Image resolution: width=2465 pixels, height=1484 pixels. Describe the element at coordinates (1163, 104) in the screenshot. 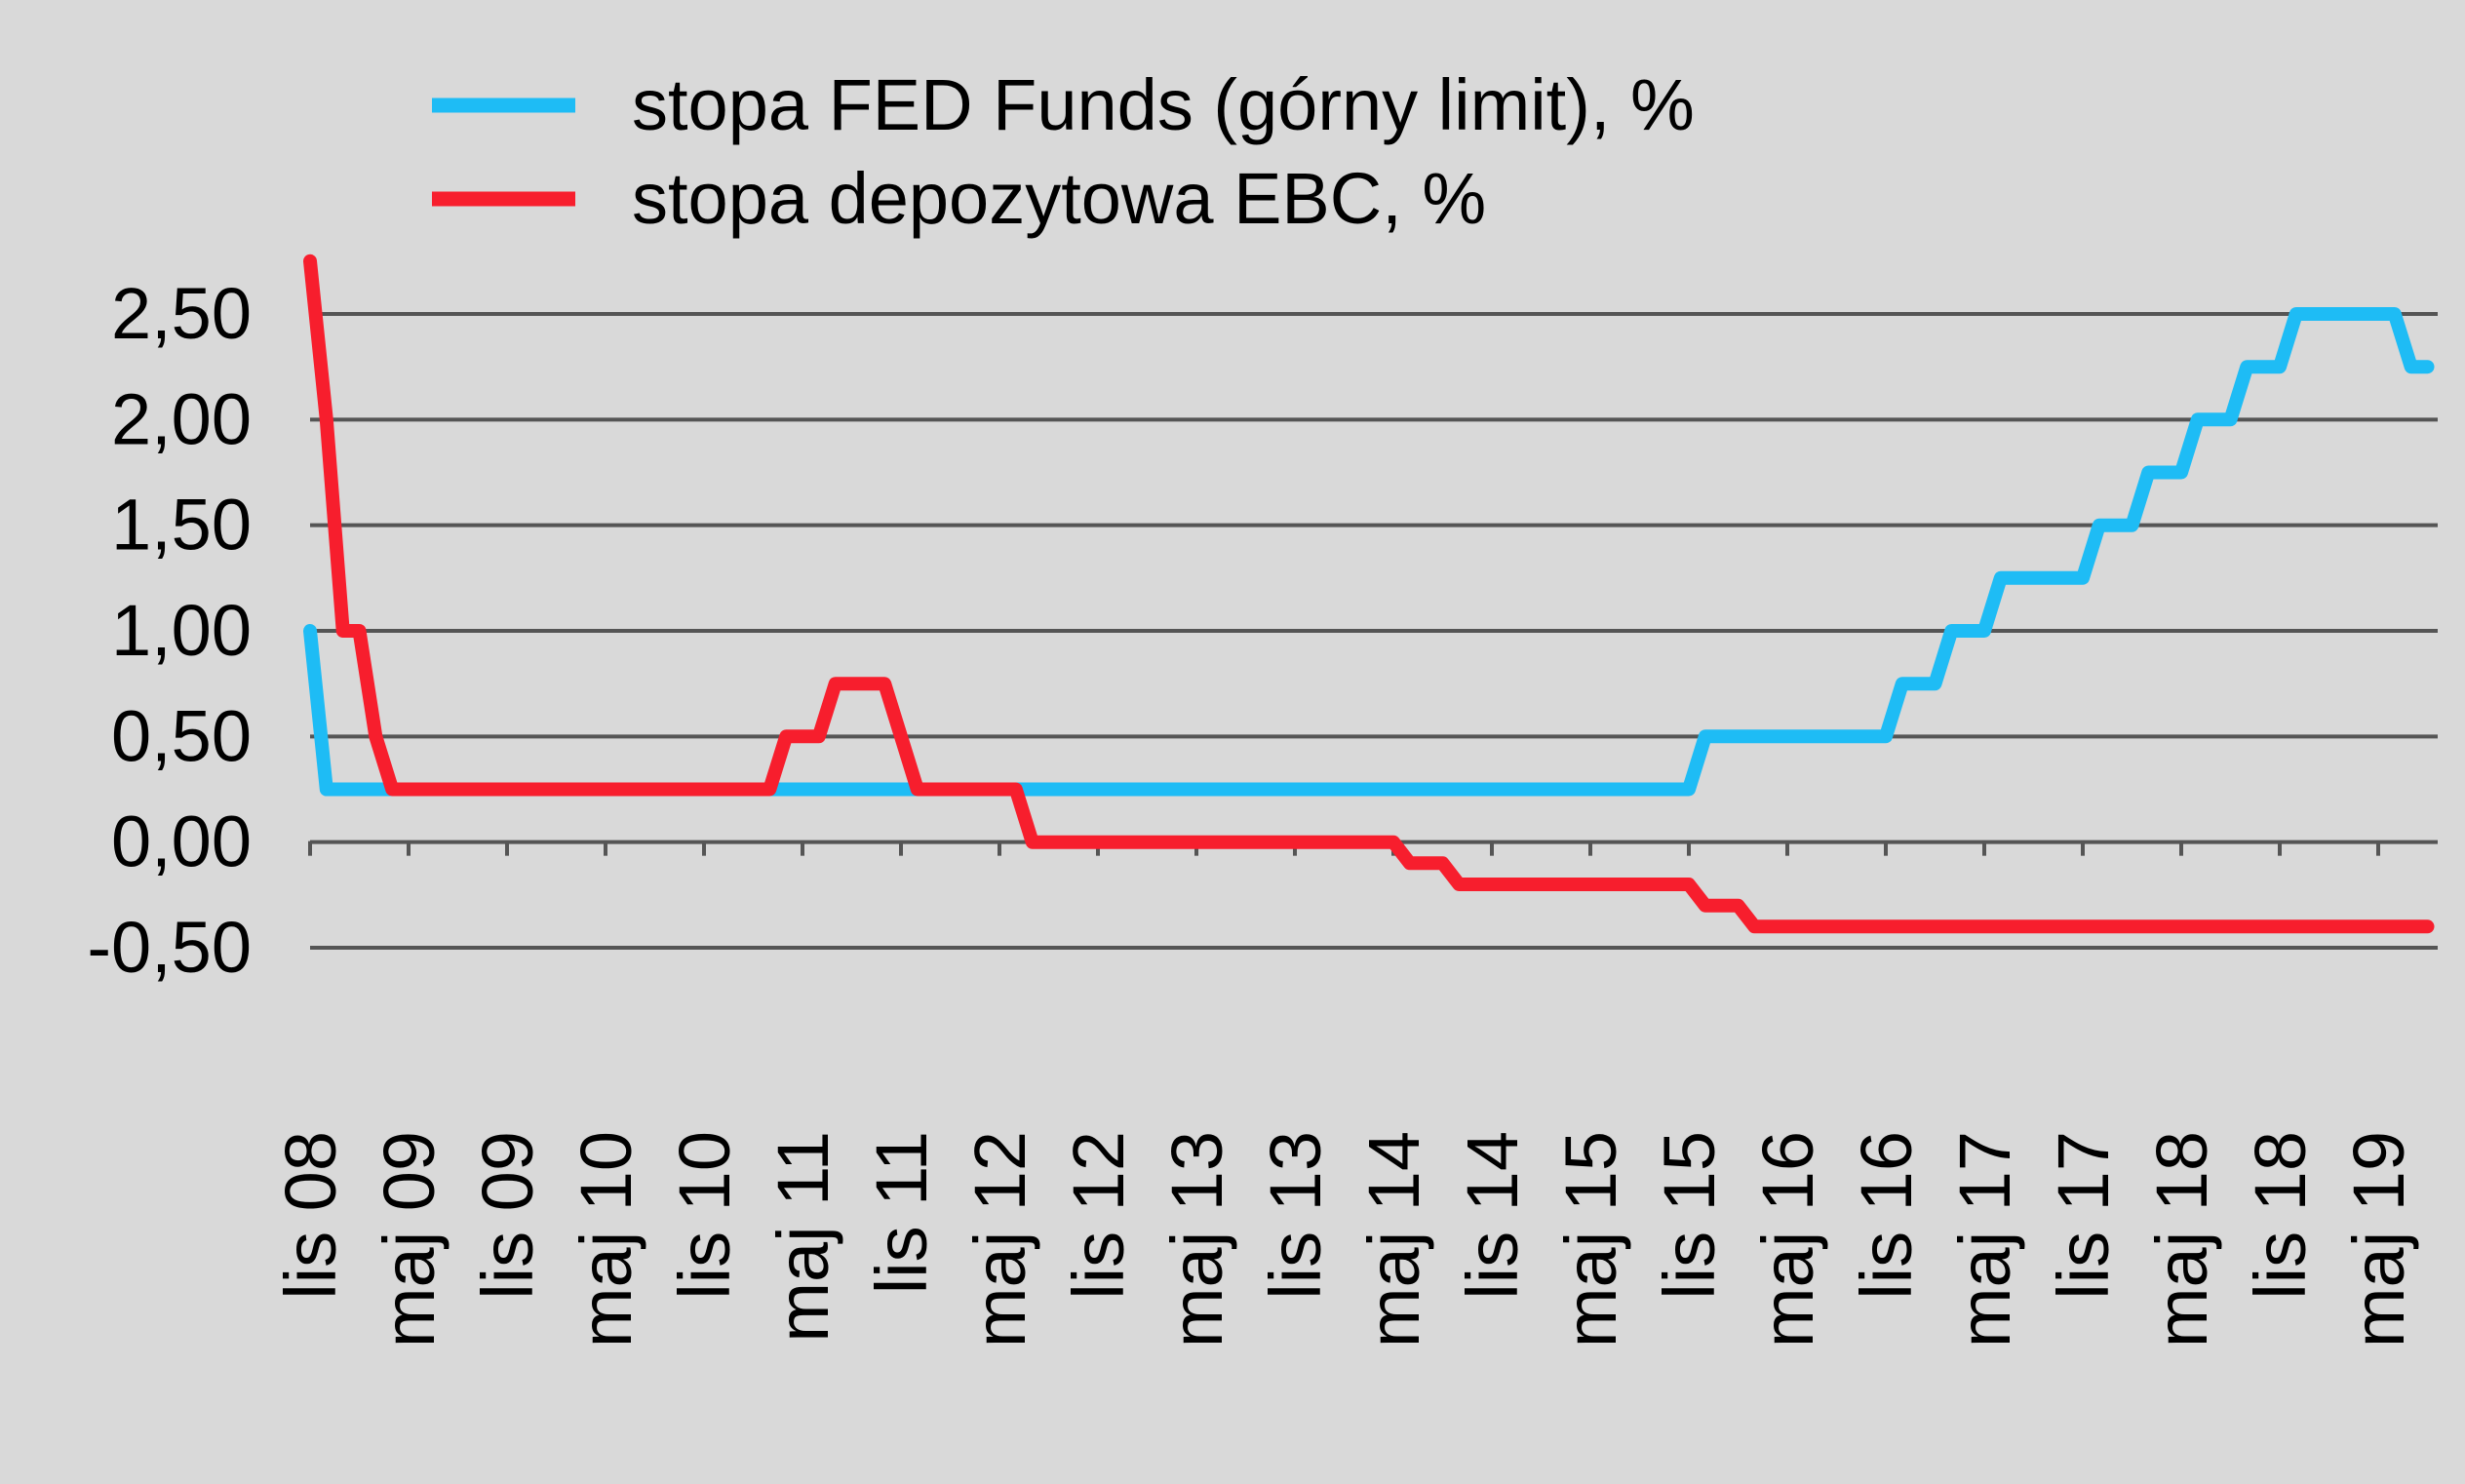

I see `legend-label: stopa FED Funds (górny limit), %` at that location.